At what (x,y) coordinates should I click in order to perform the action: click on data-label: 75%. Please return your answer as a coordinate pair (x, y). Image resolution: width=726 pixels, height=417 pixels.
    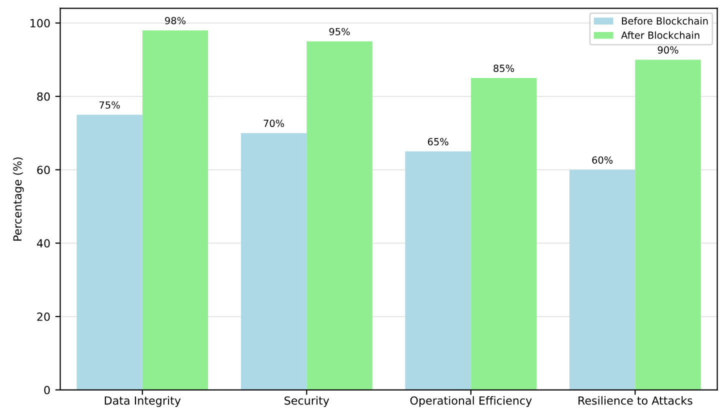
    Looking at the image, I should click on (110, 105).